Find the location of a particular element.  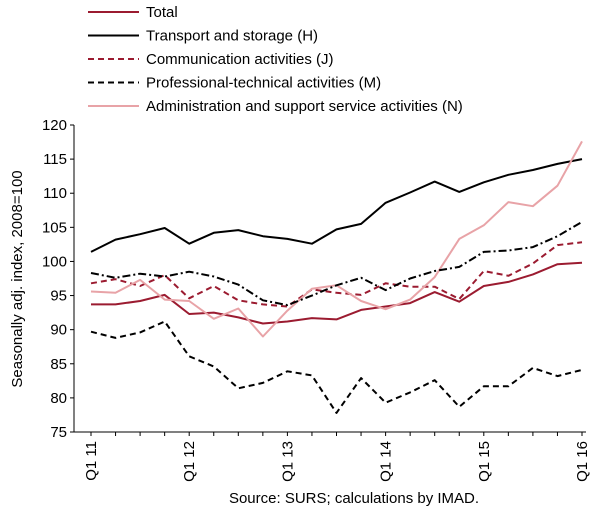

source-note: Source: SURS; calculations by IMAD. is located at coordinates (354, 498).